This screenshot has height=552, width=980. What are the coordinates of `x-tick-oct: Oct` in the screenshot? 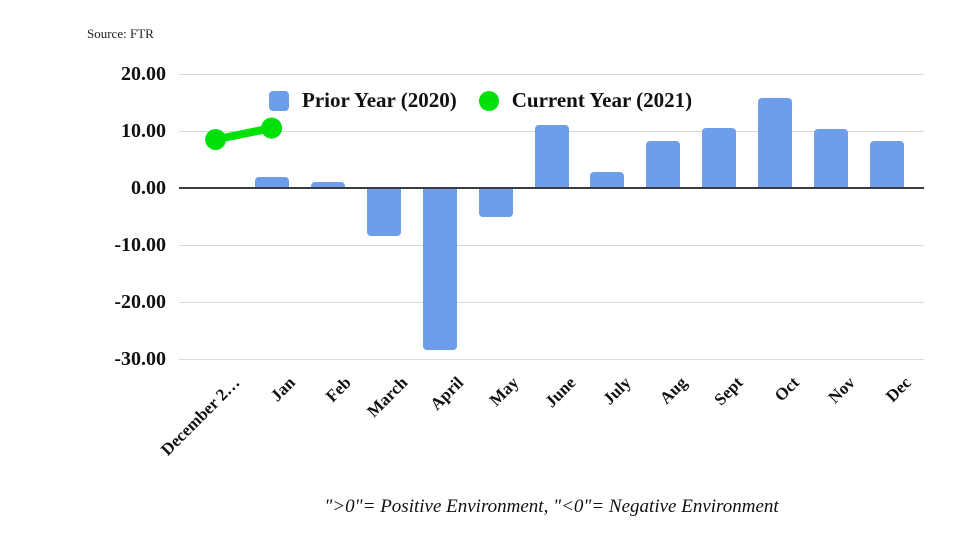 It's located at (786, 389).